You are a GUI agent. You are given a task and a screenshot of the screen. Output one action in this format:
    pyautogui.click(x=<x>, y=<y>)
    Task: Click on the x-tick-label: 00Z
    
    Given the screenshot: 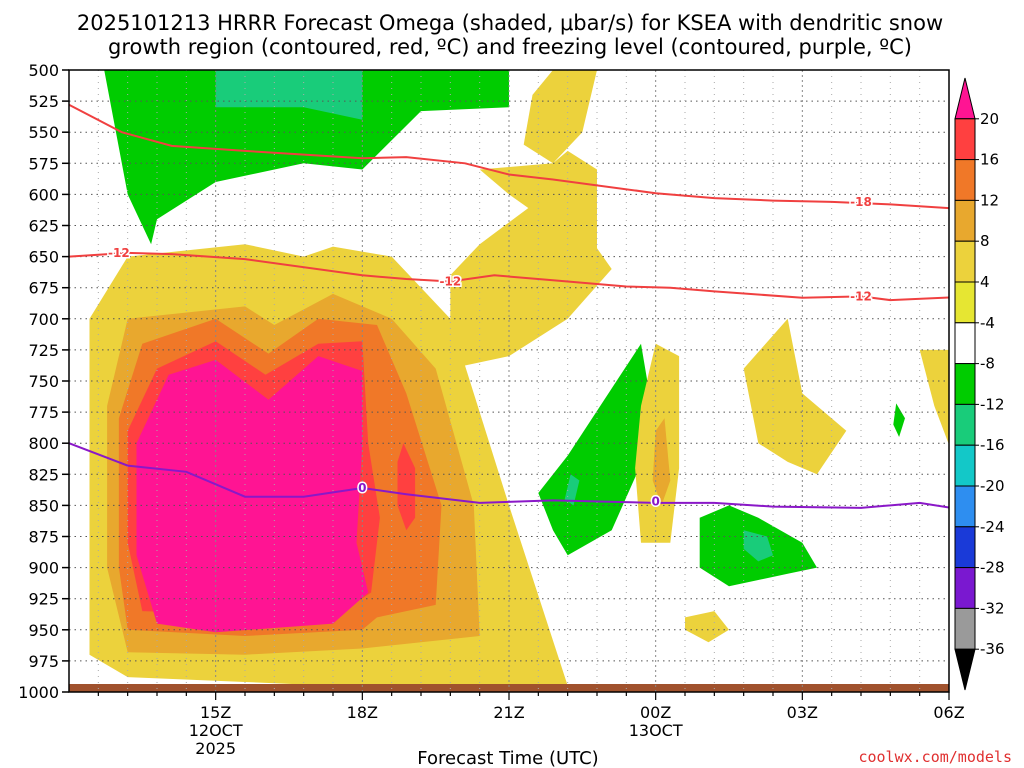 What is the action you would take?
    pyautogui.click(x=655, y=712)
    